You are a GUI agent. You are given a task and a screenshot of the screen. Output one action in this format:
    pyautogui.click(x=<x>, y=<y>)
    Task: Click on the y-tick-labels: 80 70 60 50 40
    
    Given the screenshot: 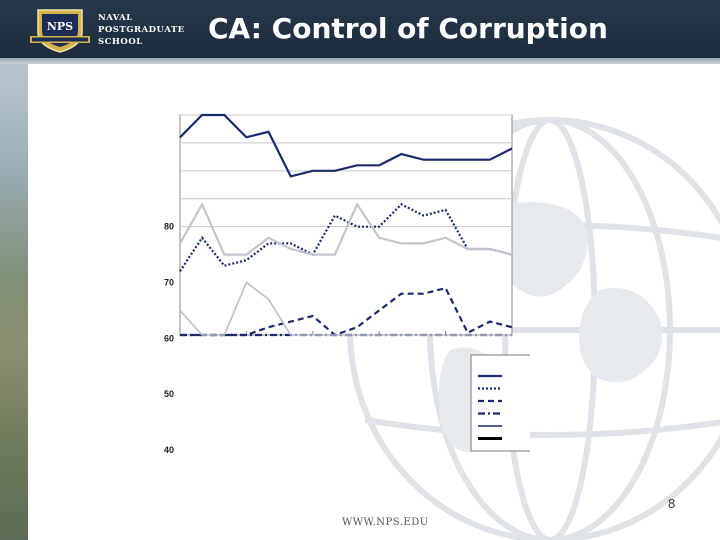 What is the action you would take?
    pyautogui.click(x=169, y=338)
    